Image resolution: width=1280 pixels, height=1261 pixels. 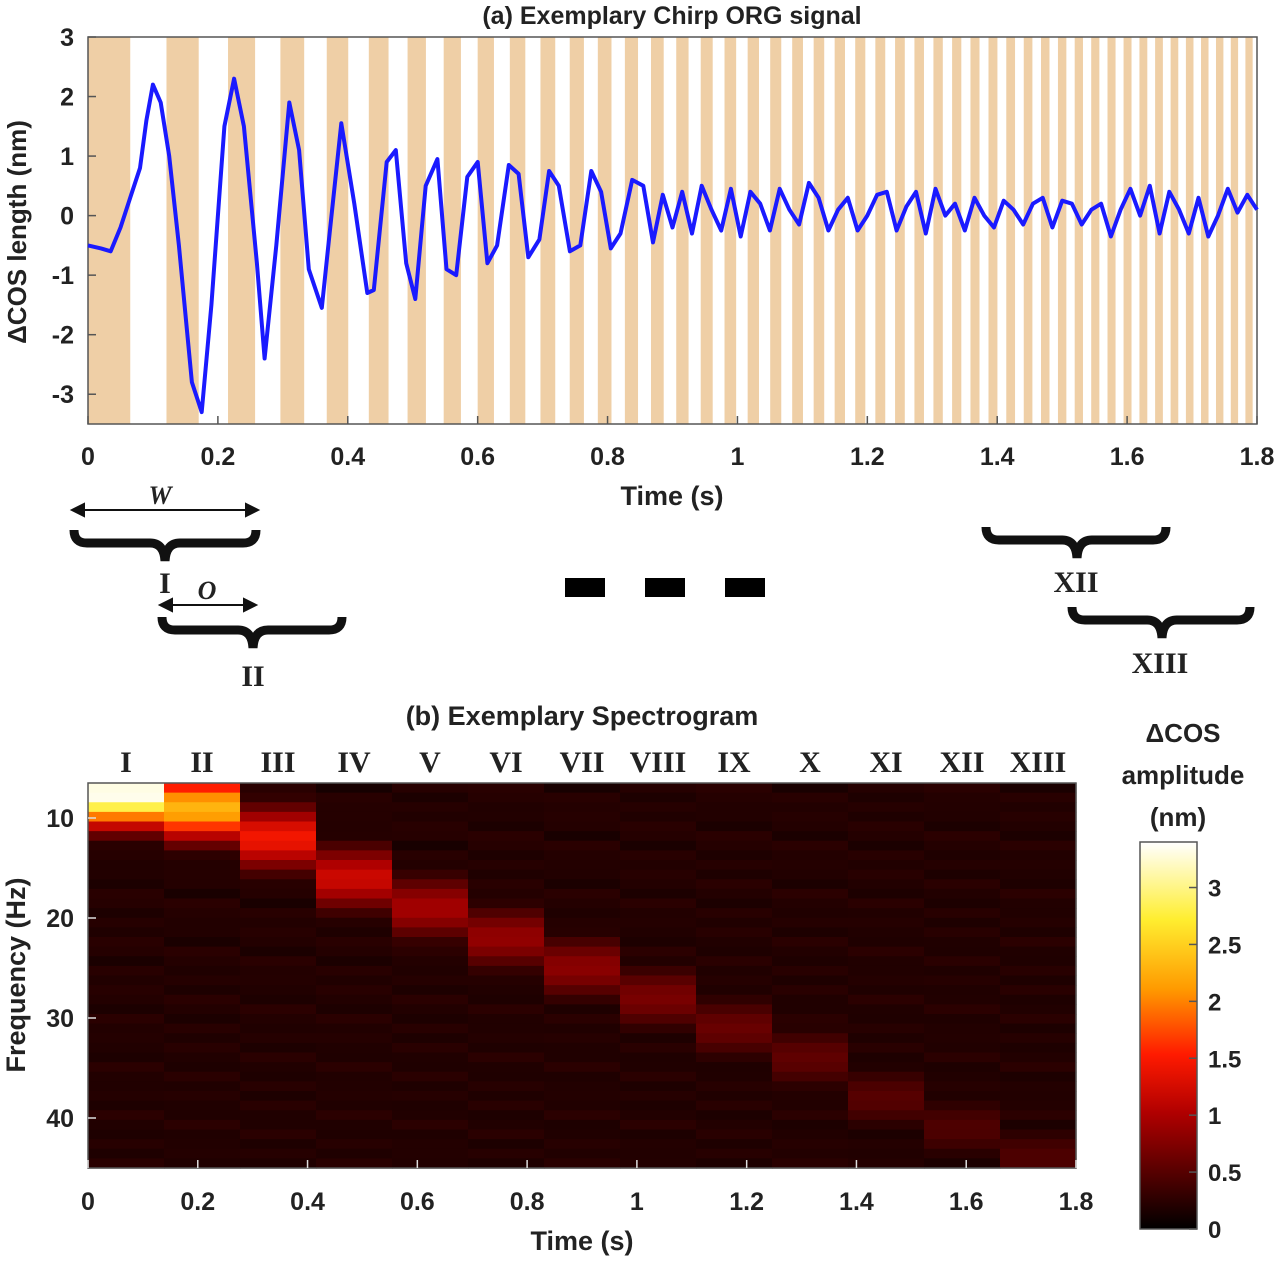 I want to click on colorbar-ticks: 0 0.5 1 1.5 2 2.5 3, so click(x=1215, y=1060).